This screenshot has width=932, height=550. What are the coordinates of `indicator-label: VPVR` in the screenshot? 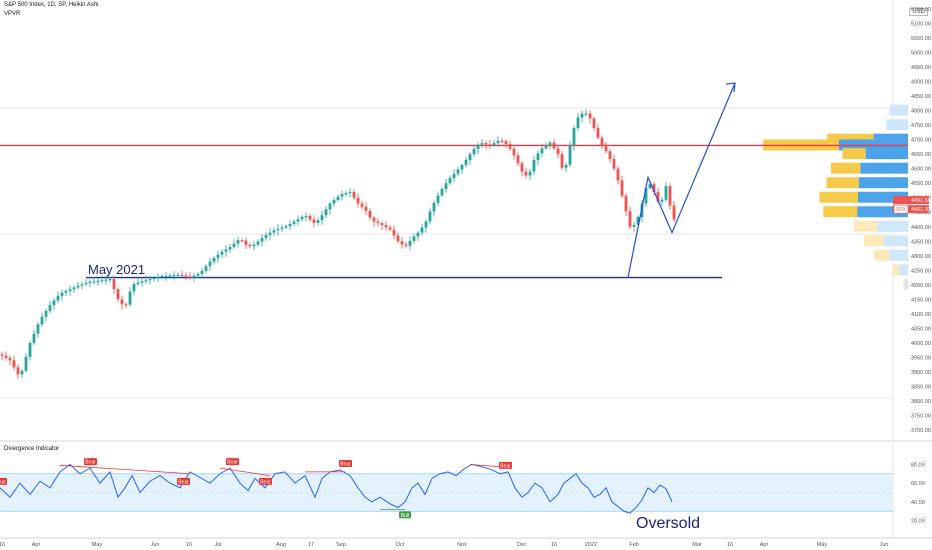 It's located at (12, 14).